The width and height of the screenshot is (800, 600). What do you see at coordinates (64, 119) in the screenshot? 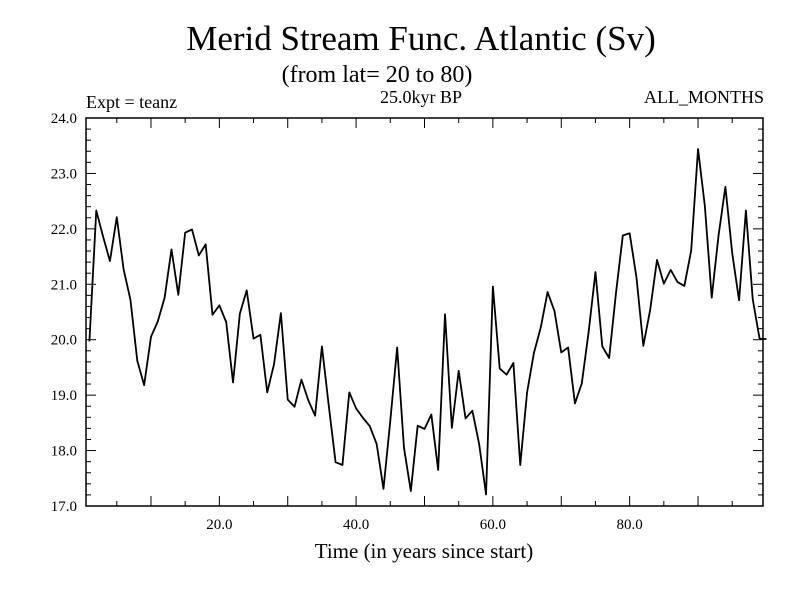
I see `y-tick-label: 24.0` at bounding box center [64, 119].